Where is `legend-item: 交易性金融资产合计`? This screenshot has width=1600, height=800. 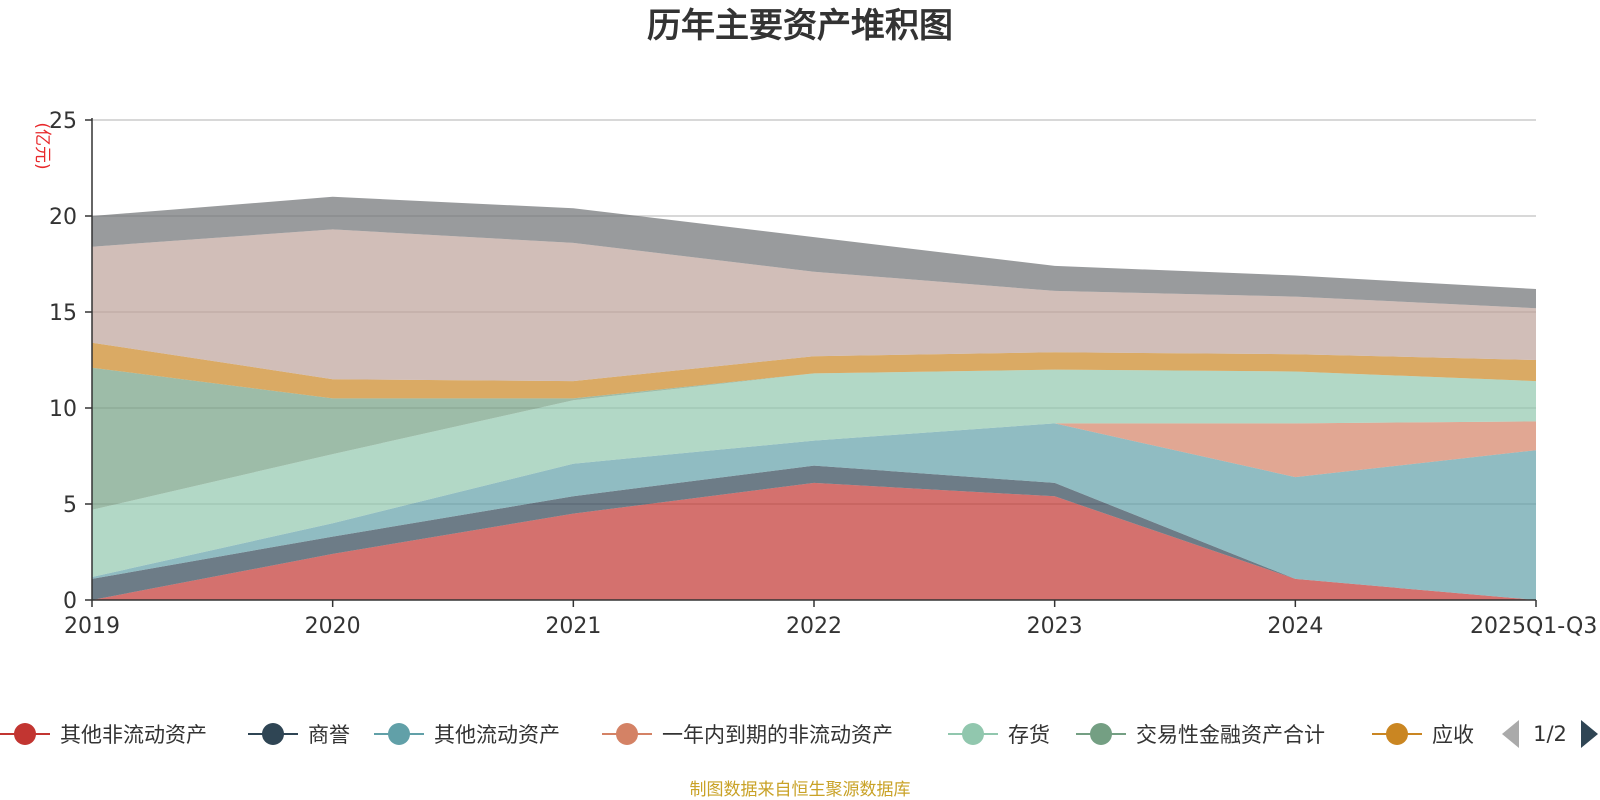 legend-item: 交易性金融资产合计 is located at coordinates (1200, 735).